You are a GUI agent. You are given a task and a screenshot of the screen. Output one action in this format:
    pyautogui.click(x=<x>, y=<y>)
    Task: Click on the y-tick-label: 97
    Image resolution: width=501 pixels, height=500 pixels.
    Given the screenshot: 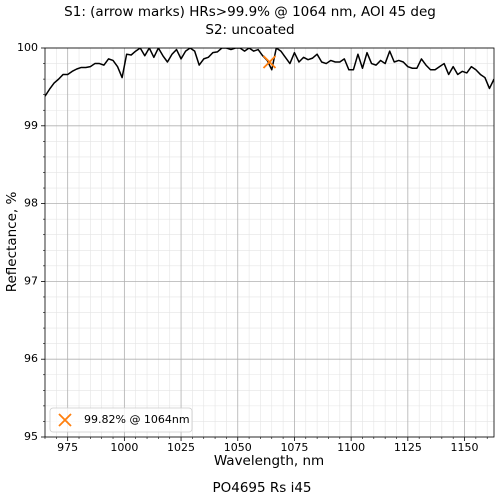 What is the action you would take?
    pyautogui.click(x=31, y=280)
    